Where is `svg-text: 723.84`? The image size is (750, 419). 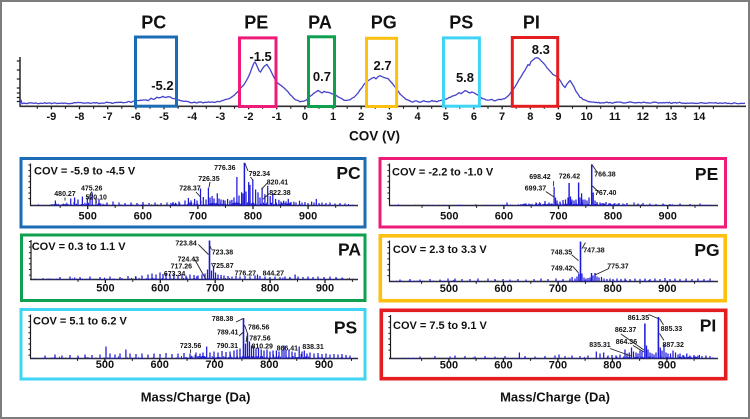 svg-text: 723.84 is located at coordinates (186, 244).